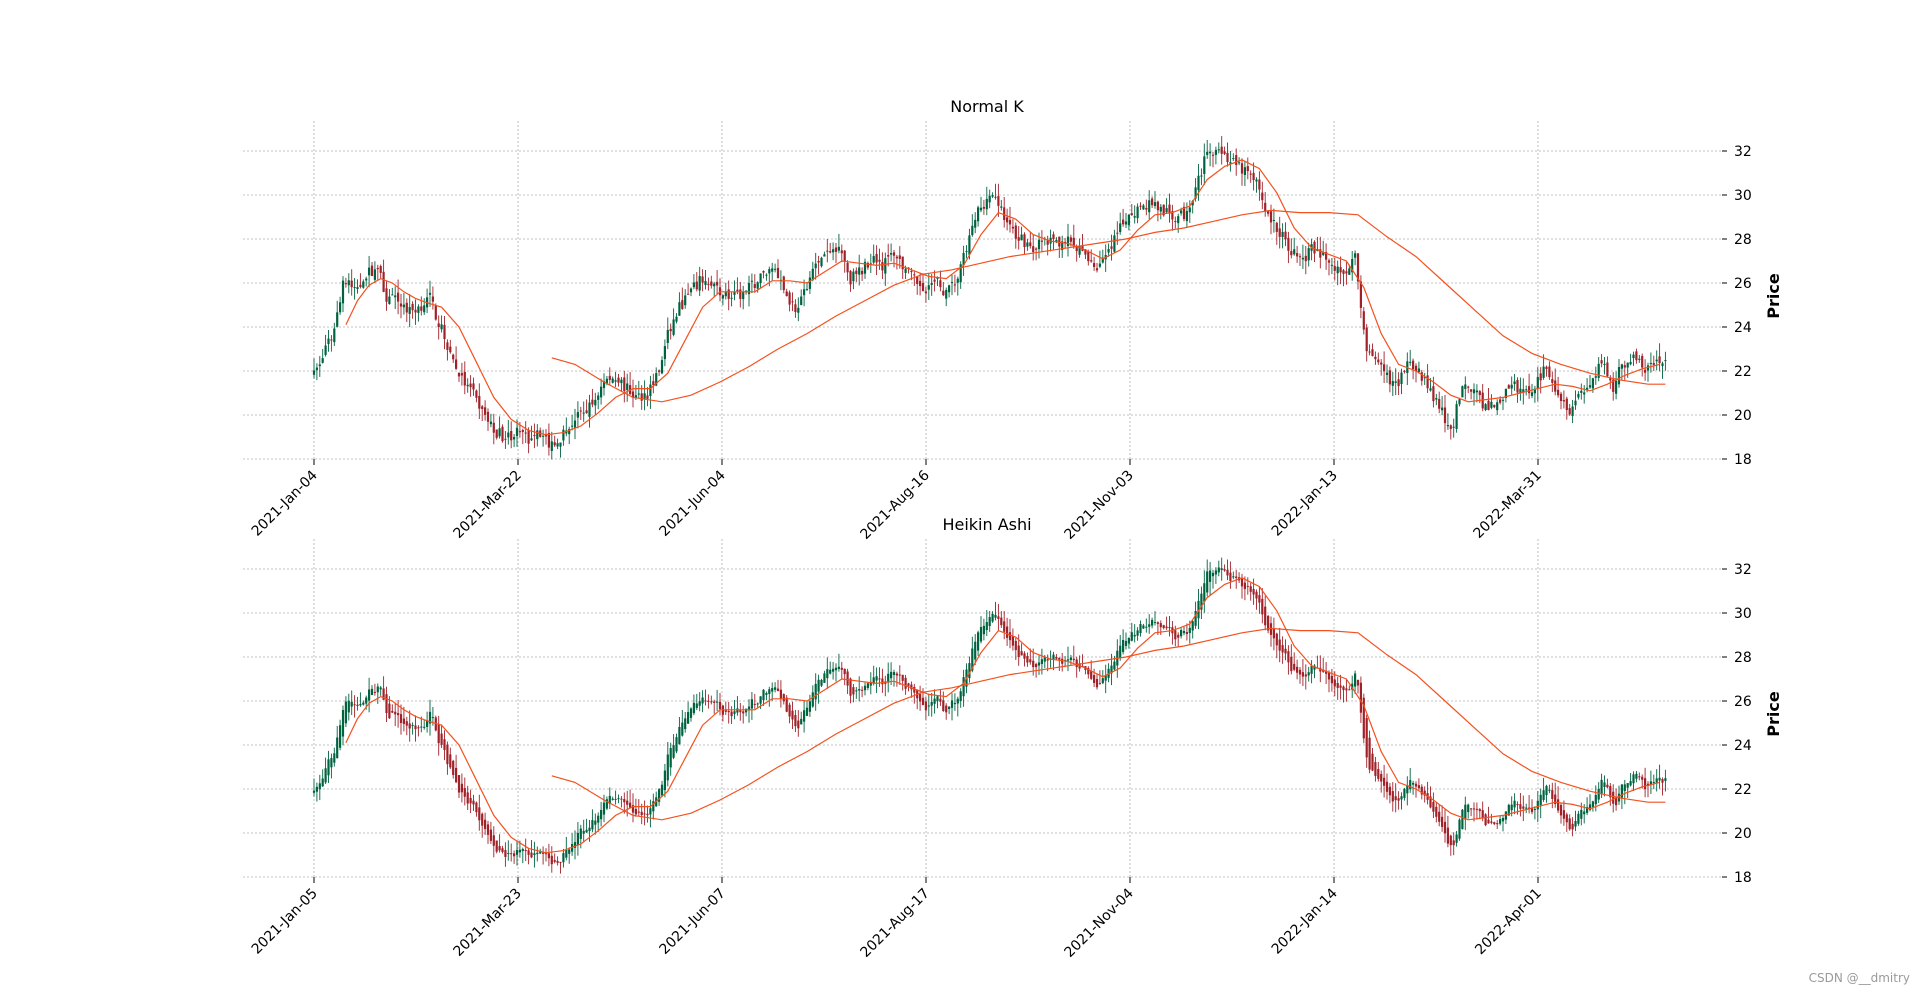 The height and width of the screenshot is (991, 1920). Describe the element at coordinates (1743, 196) in the screenshot. I see `y-tick-label: 30` at that location.